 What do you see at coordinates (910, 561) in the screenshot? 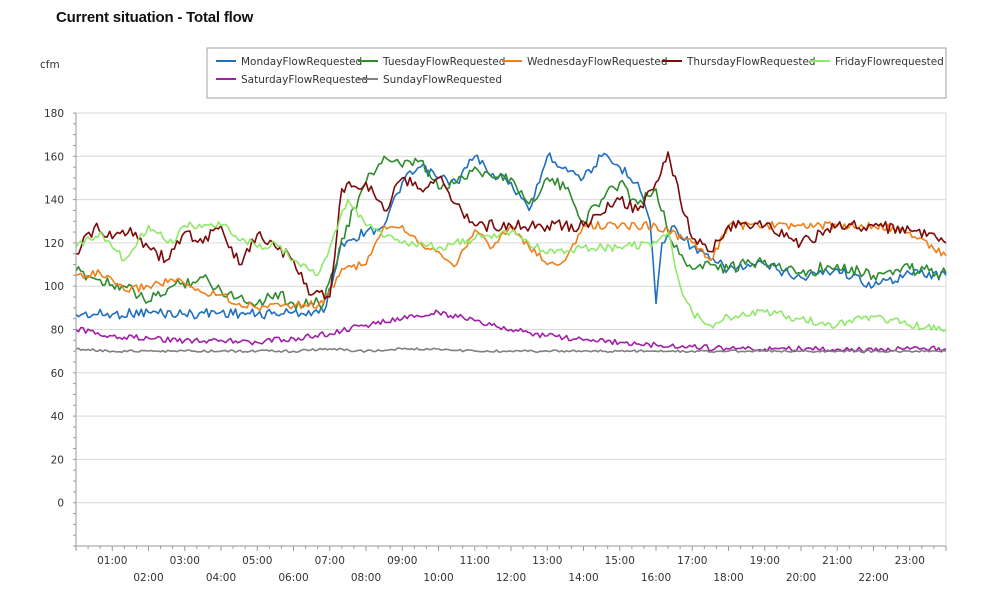
I see `x-tick-label: 23:00` at bounding box center [910, 561].